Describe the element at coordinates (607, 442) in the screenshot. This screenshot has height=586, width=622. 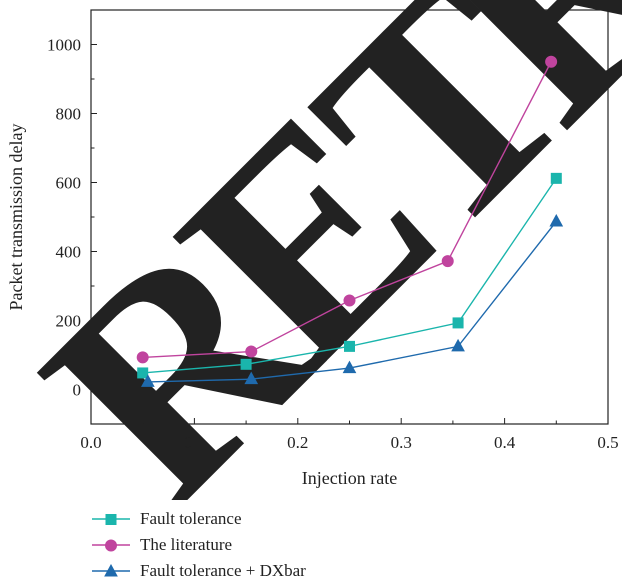
I see `x-tick-label: 0.5` at that location.